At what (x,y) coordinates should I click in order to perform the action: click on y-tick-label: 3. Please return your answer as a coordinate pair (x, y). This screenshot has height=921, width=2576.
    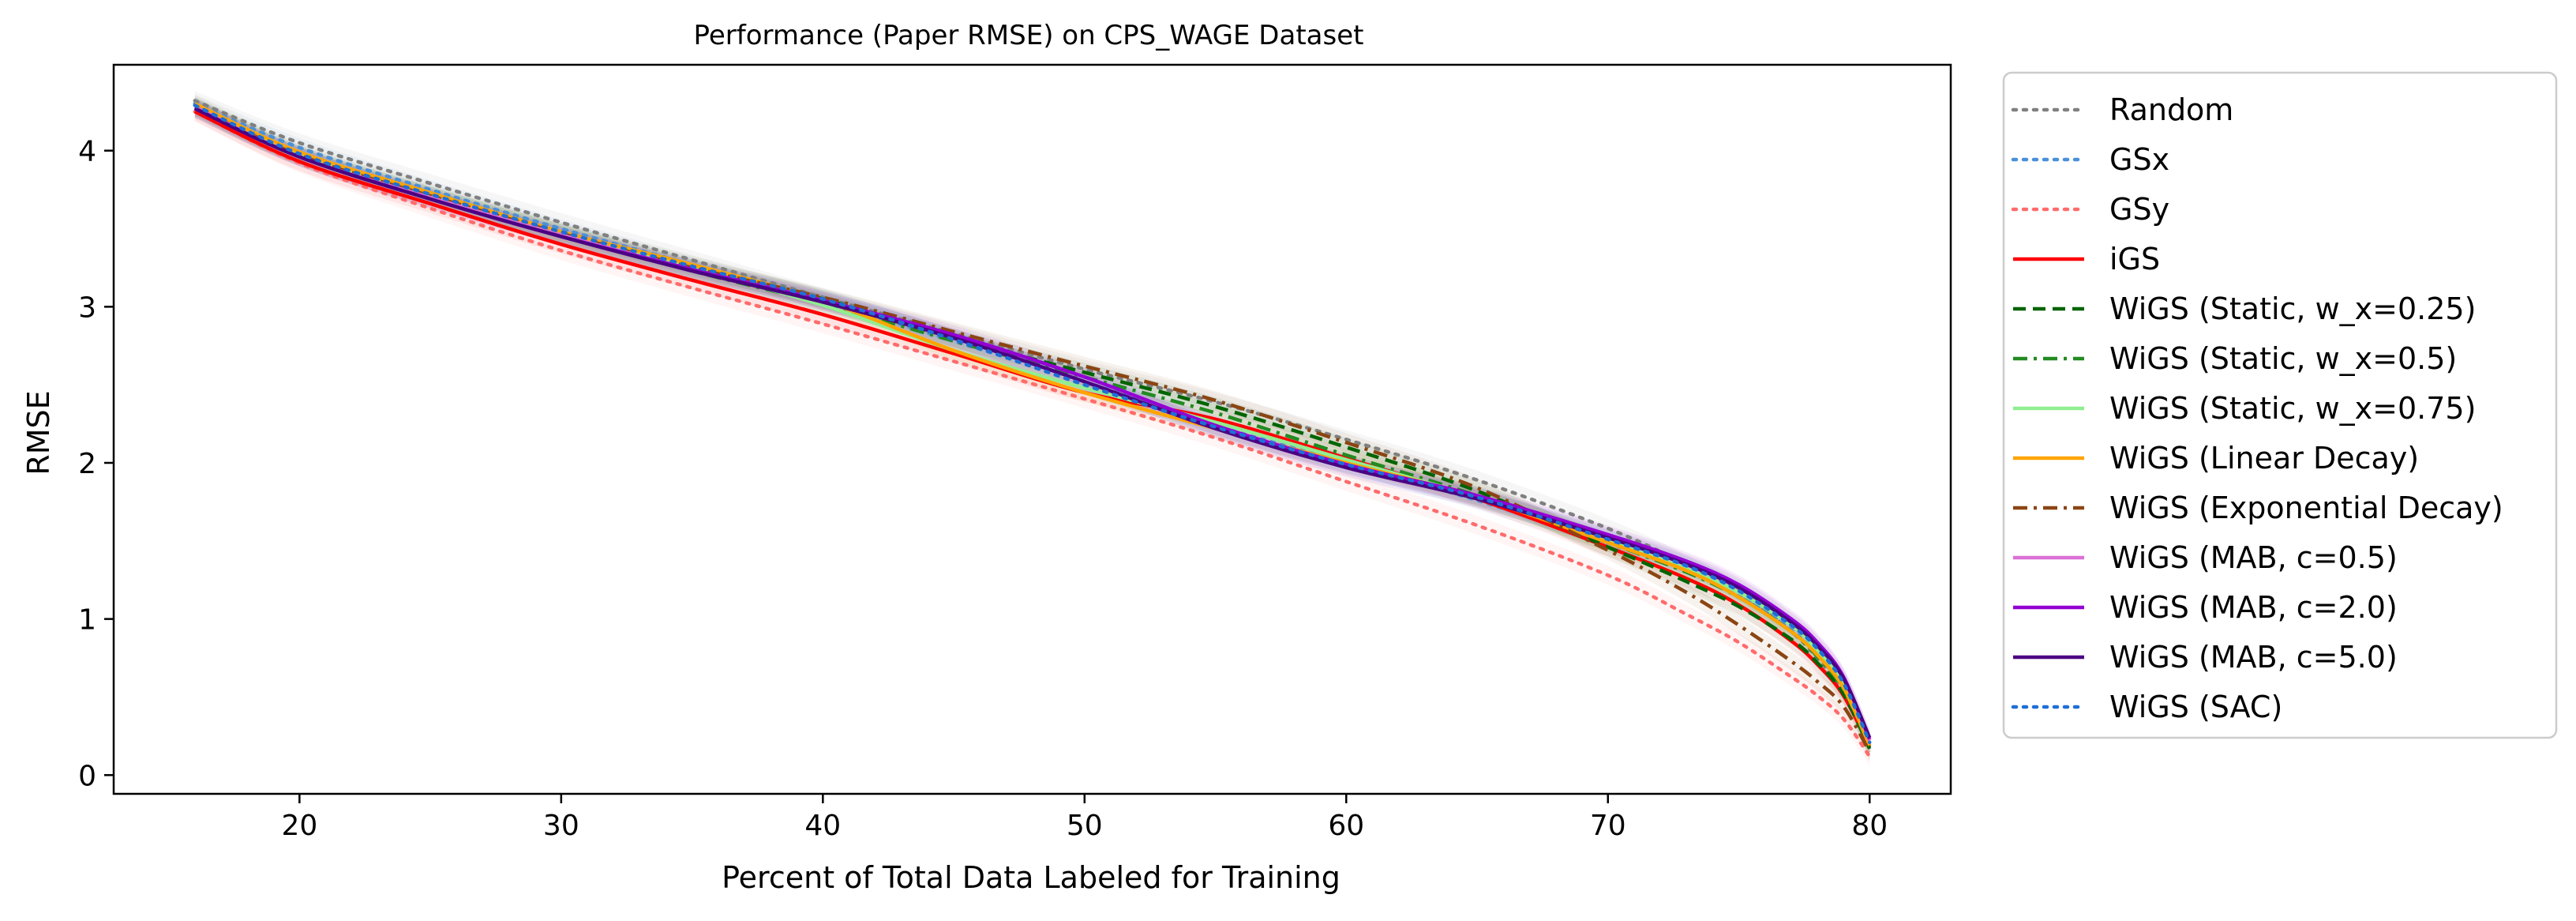
    Looking at the image, I should click on (87, 307).